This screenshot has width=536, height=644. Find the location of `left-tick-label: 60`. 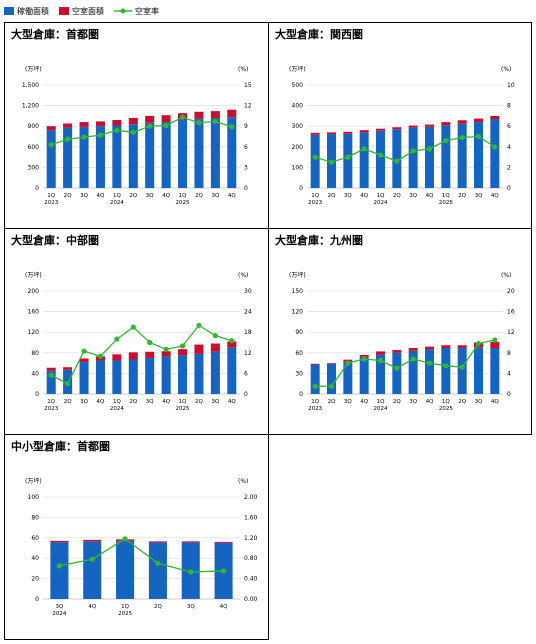

left-tick-label: 60 is located at coordinates (35, 538).